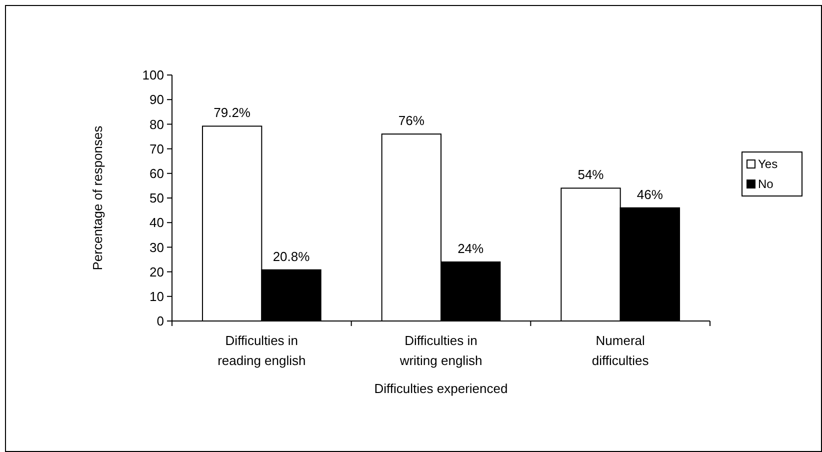 The width and height of the screenshot is (822, 452). What do you see at coordinates (157, 296) in the screenshot?
I see `y-tick-label: 10` at bounding box center [157, 296].